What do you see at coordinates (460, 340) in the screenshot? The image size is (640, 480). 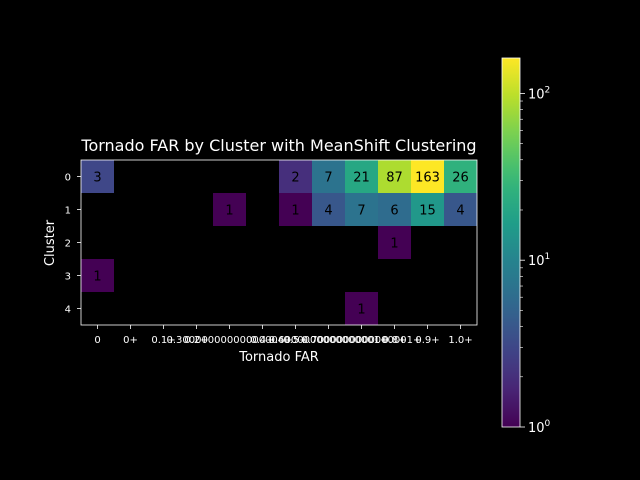 I see `x-tick-label: 1.0+` at bounding box center [460, 340].